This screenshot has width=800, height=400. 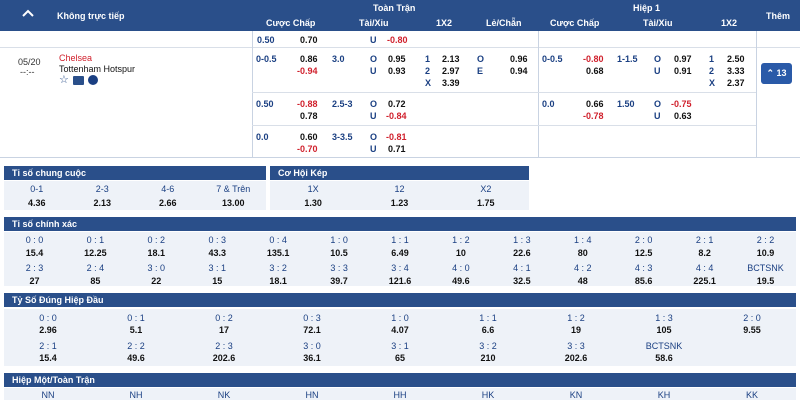 I want to click on row2-half-handicap-home: 0.66, so click(x=595, y=104).